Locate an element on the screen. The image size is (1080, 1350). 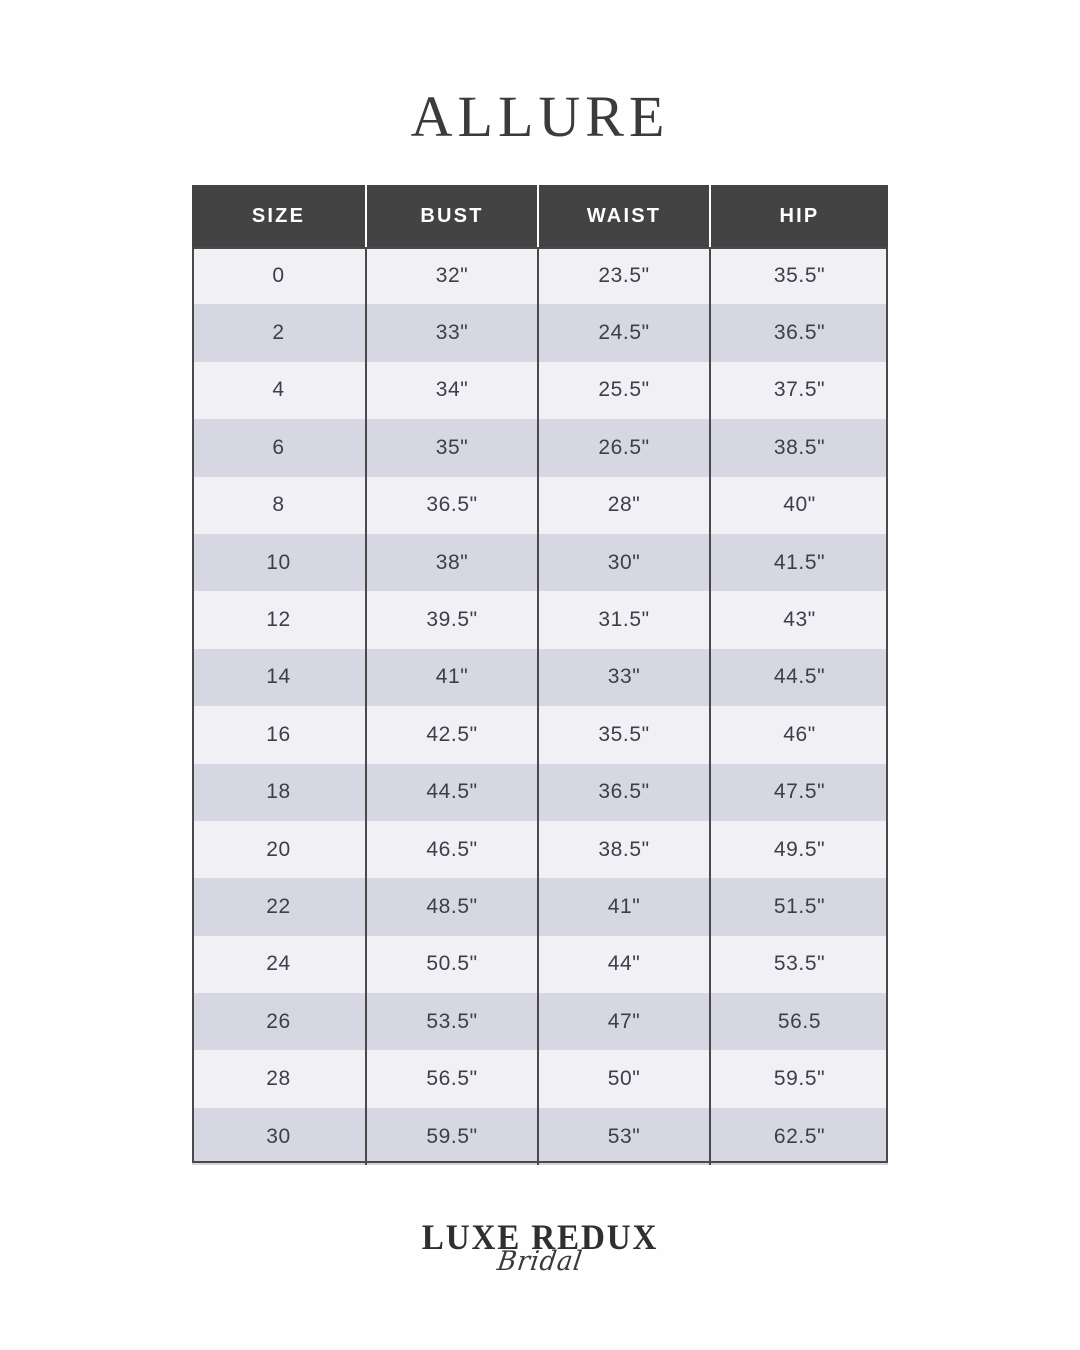
cell-bust: 59.5" is located at coordinates (452, 1136).